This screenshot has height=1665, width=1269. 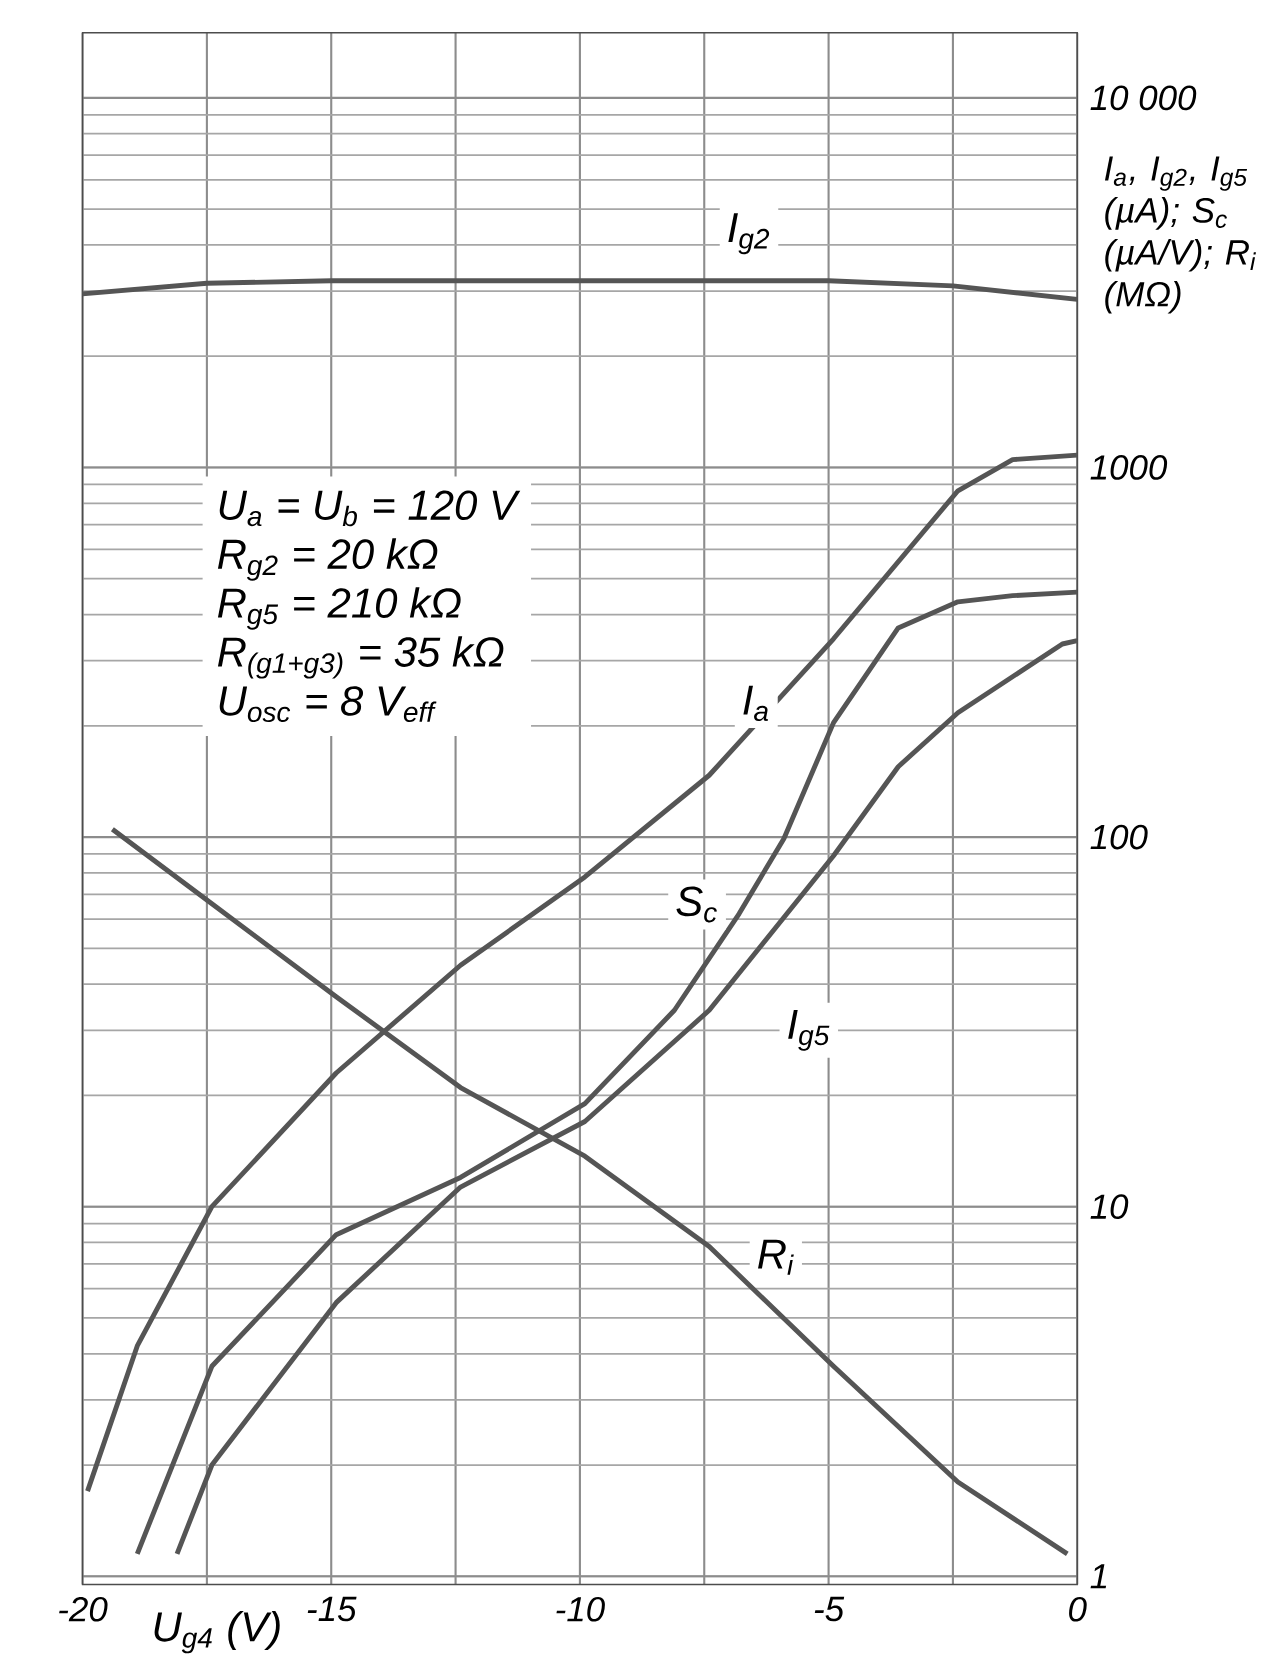 What do you see at coordinates (580, 1609) in the screenshot?
I see `x-tick-label: -10` at bounding box center [580, 1609].